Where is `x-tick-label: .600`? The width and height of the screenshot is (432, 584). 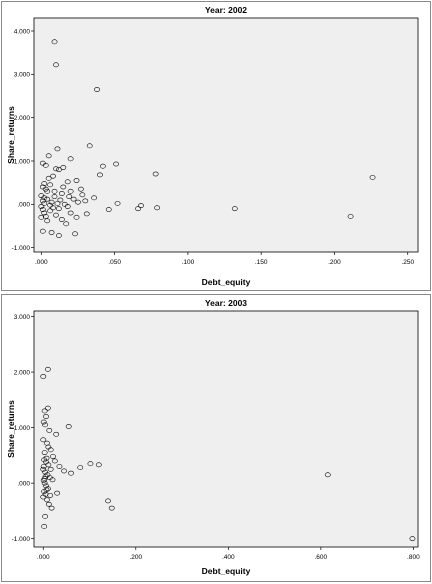
x-tick-label: .600 is located at coordinates (321, 557).